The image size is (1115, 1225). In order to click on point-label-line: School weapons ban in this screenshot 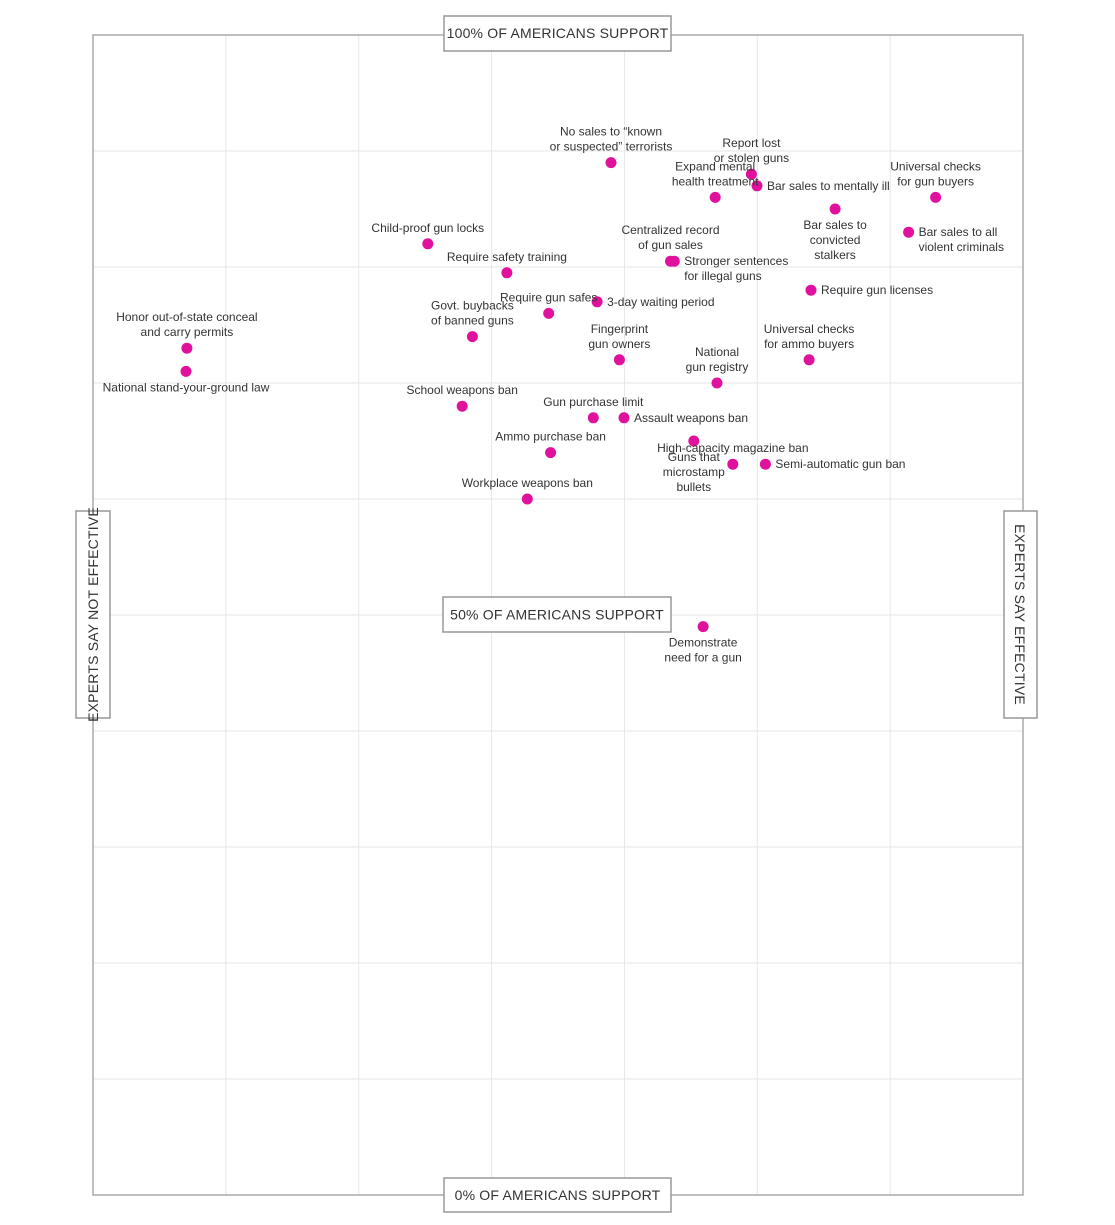, I will do `click(461, 390)`.